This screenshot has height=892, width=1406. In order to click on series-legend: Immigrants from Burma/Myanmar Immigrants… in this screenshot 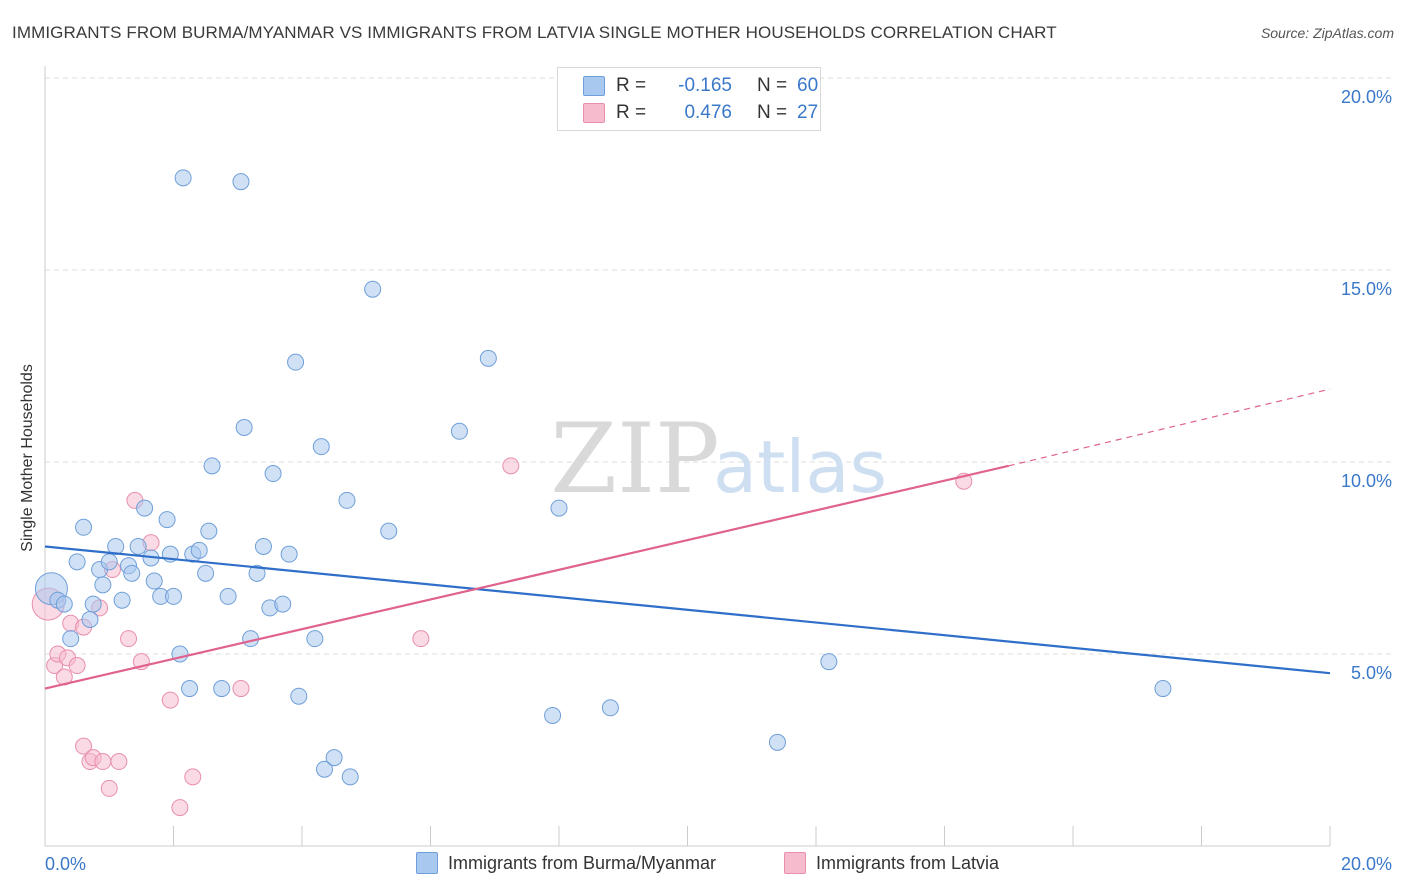, I will do `click(703, 864)`.